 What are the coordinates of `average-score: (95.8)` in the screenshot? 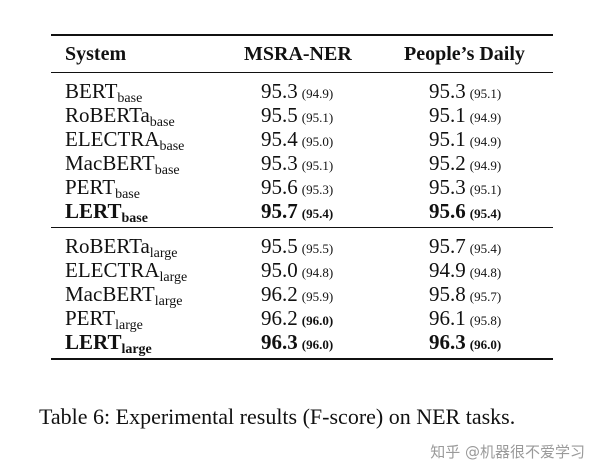 It's located at (485, 320).